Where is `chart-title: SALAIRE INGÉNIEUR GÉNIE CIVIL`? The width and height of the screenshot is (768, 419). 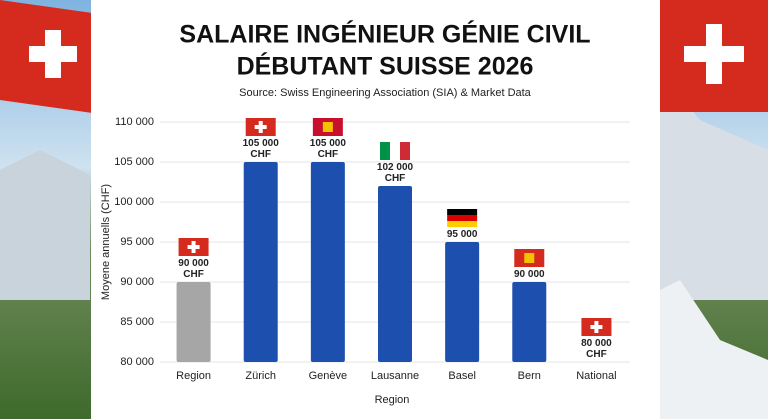
chart-title: SALAIRE INGÉNIEUR GÉNIE CIVIL is located at coordinates (384, 34).